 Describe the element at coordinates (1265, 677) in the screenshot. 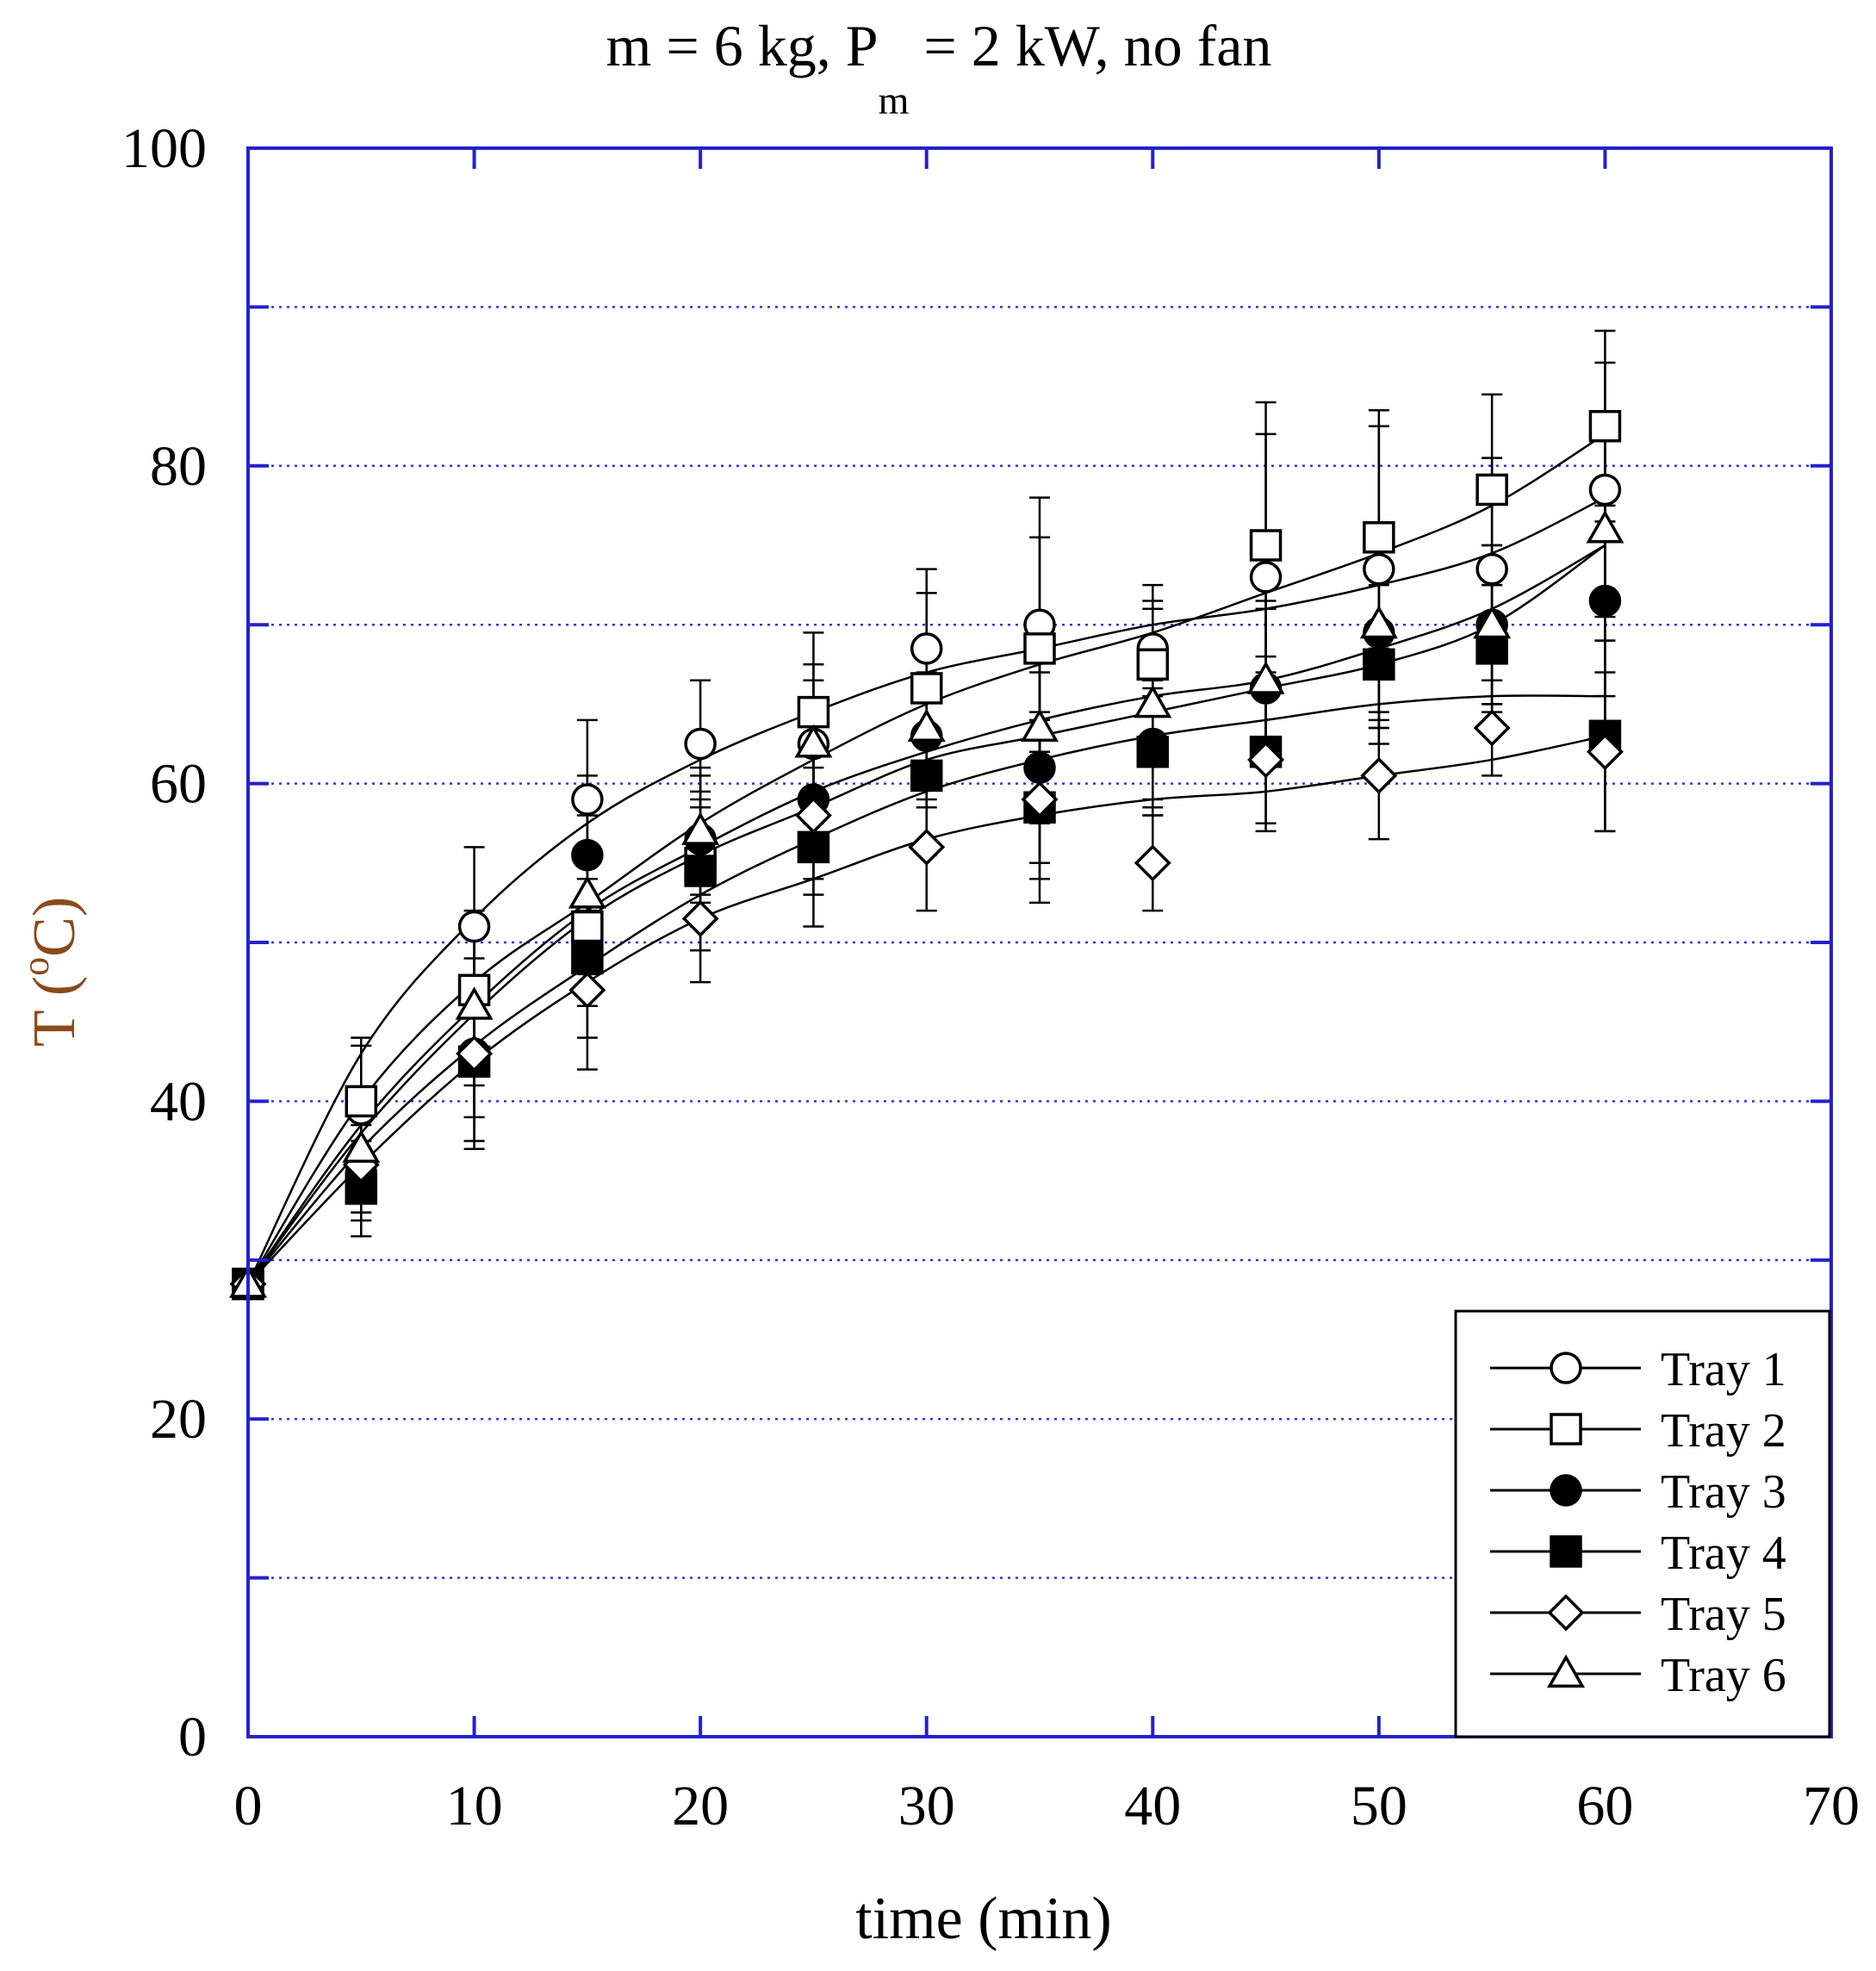

I see `data-point-tray-6-t45` at that location.